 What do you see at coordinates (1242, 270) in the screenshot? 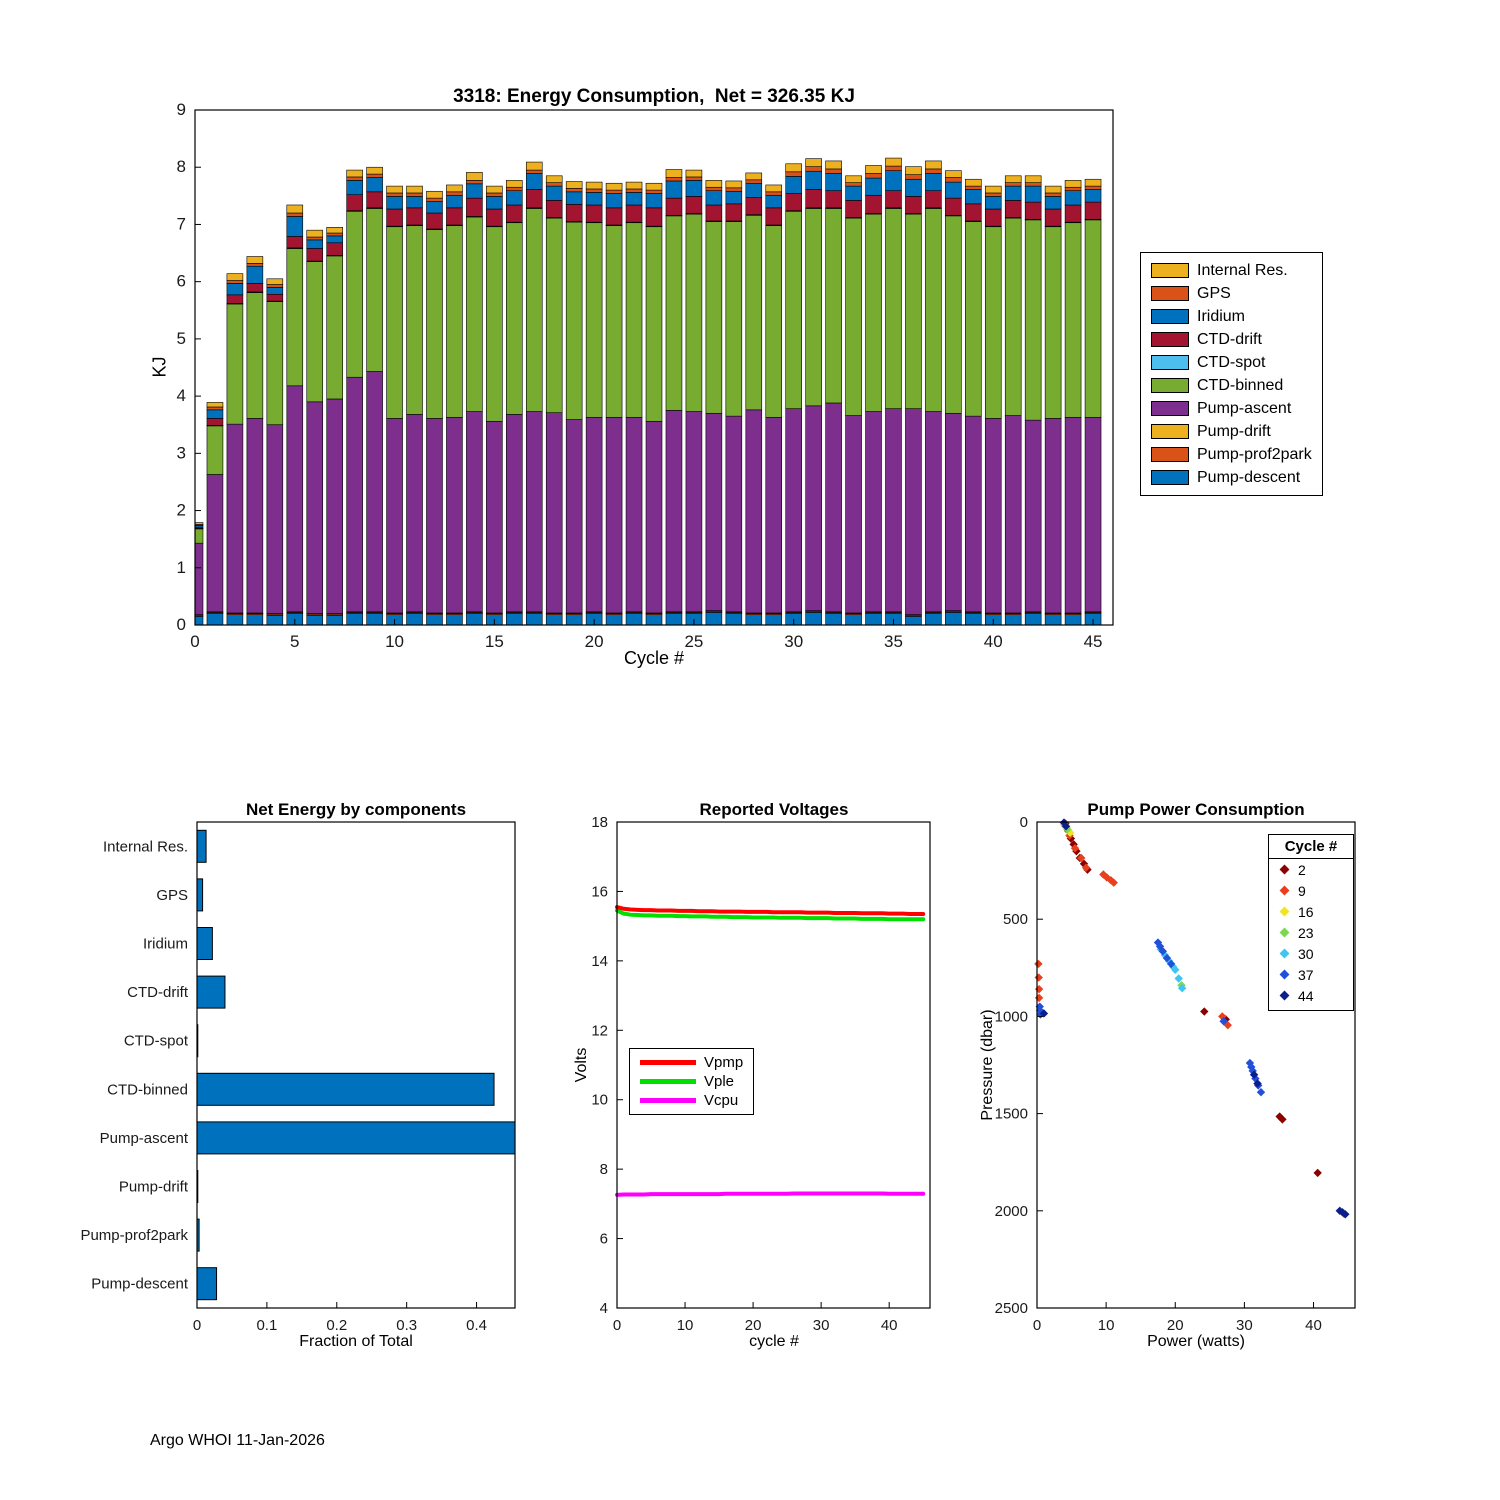
I see `legend-label: Internal Res.` at bounding box center [1242, 270].